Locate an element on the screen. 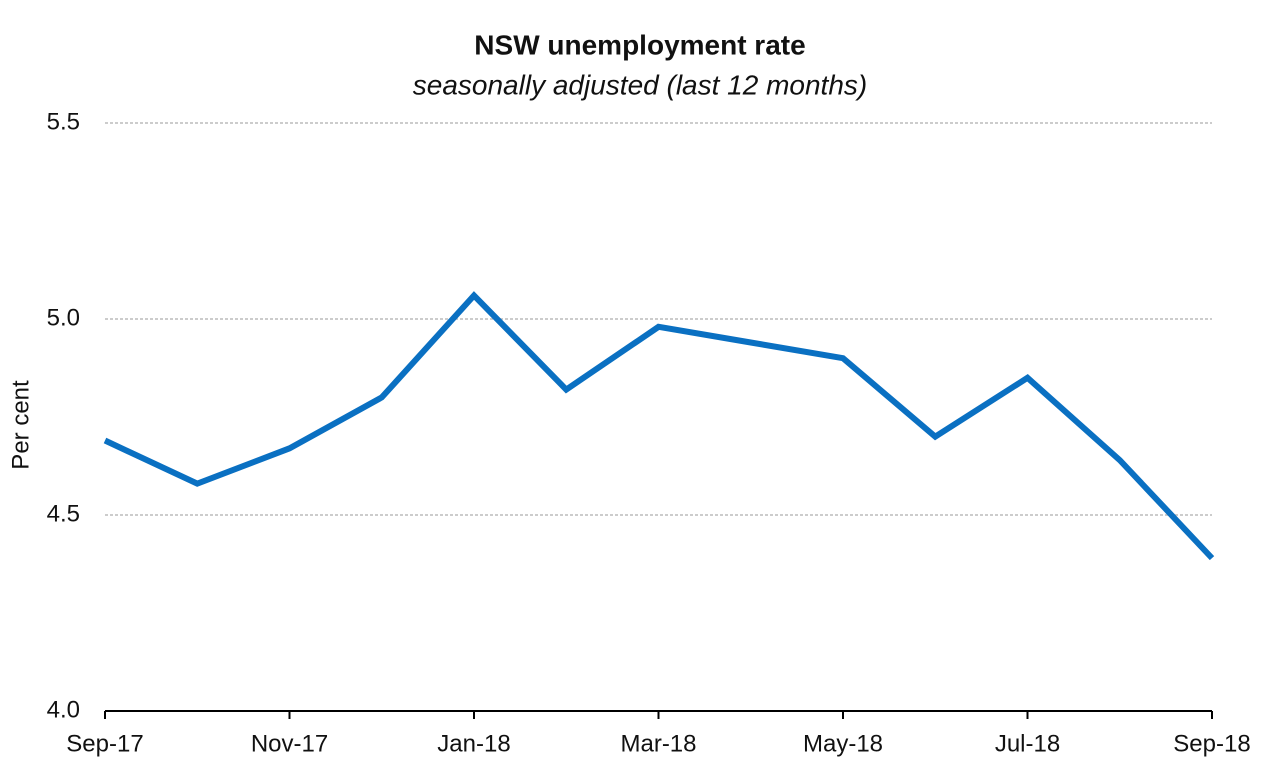 The width and height of the screenshot is (1280, 768). x-tick-label: May-18 is located at coordinates (843, 743).